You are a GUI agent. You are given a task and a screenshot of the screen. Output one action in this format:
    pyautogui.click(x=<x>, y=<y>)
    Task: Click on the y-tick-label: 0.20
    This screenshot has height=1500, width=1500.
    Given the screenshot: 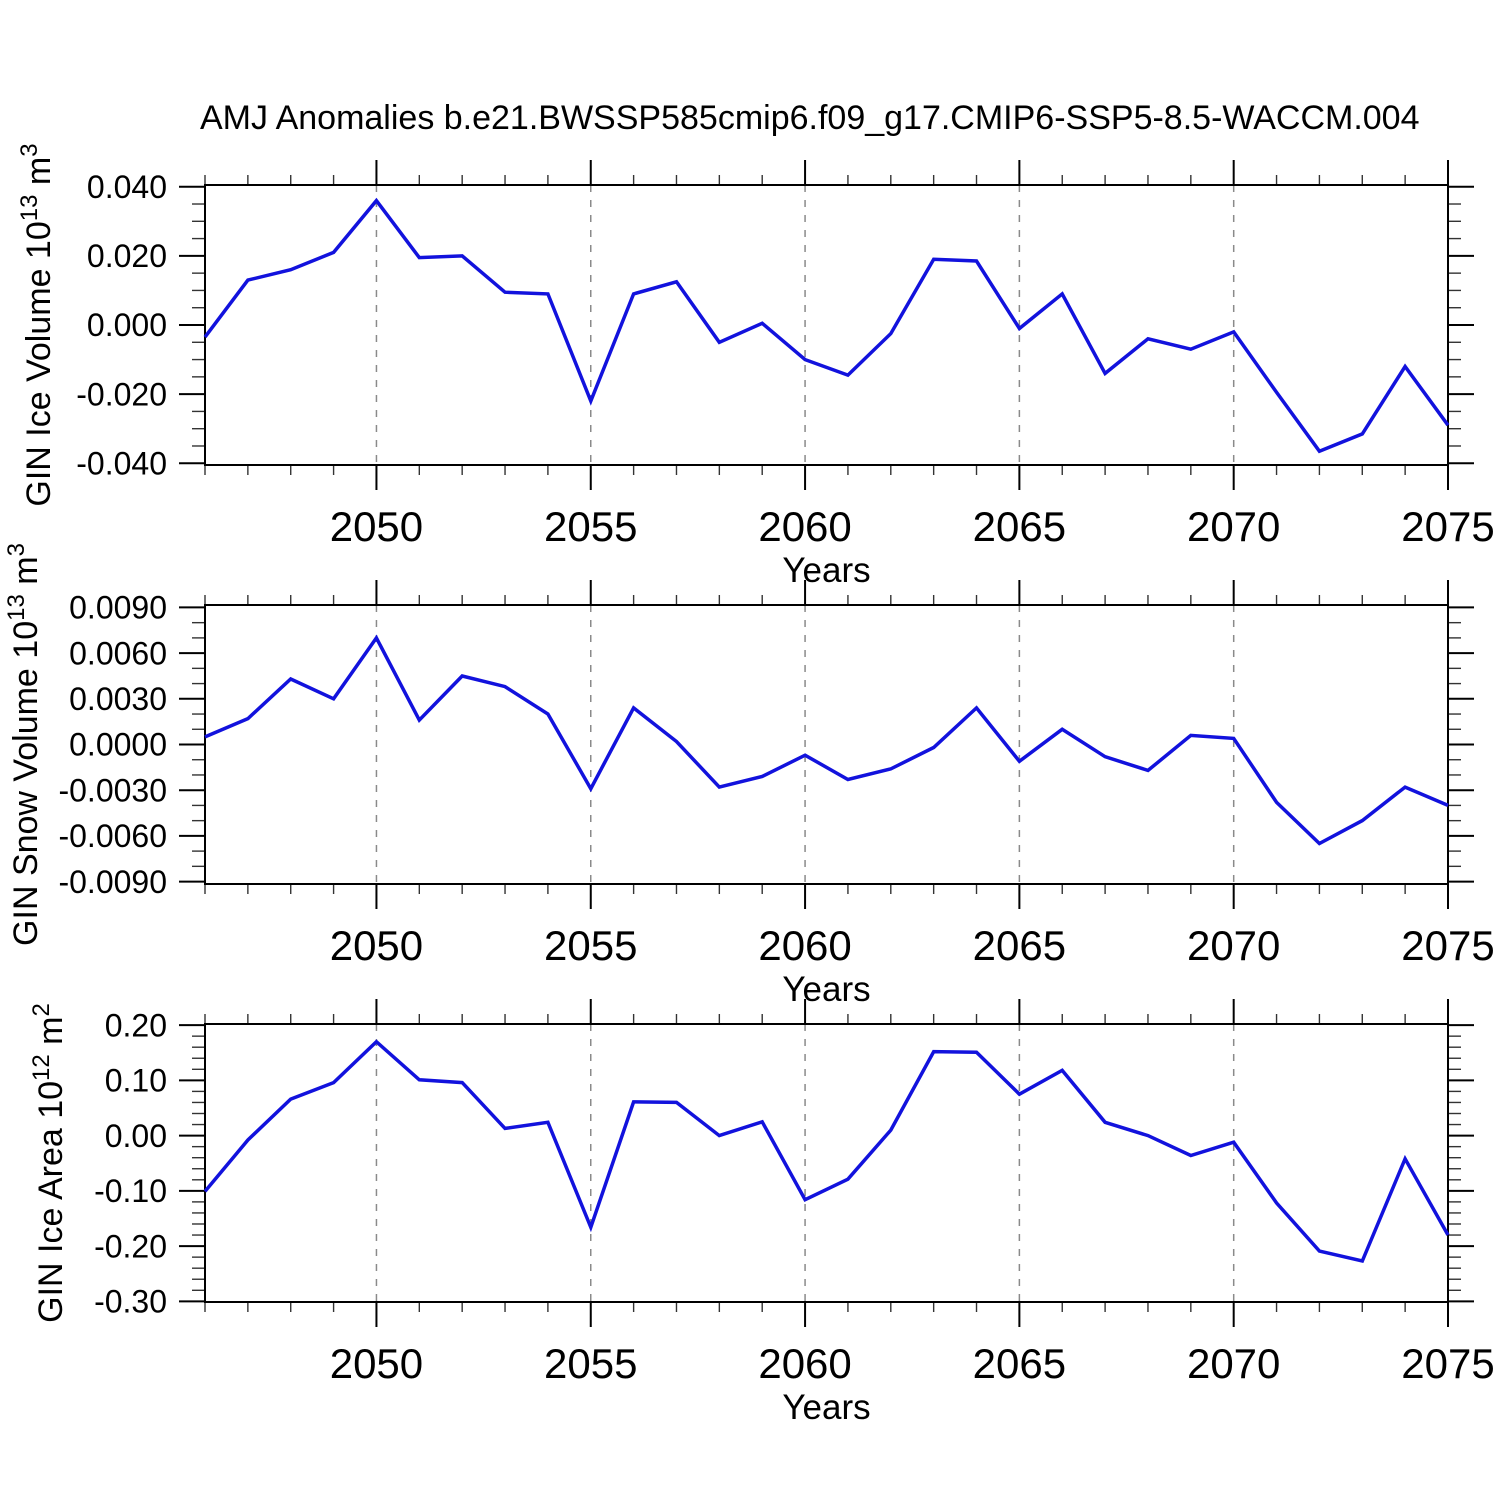 What is the action you would take?
    pyautogui.click(x=136, y=1025)
    